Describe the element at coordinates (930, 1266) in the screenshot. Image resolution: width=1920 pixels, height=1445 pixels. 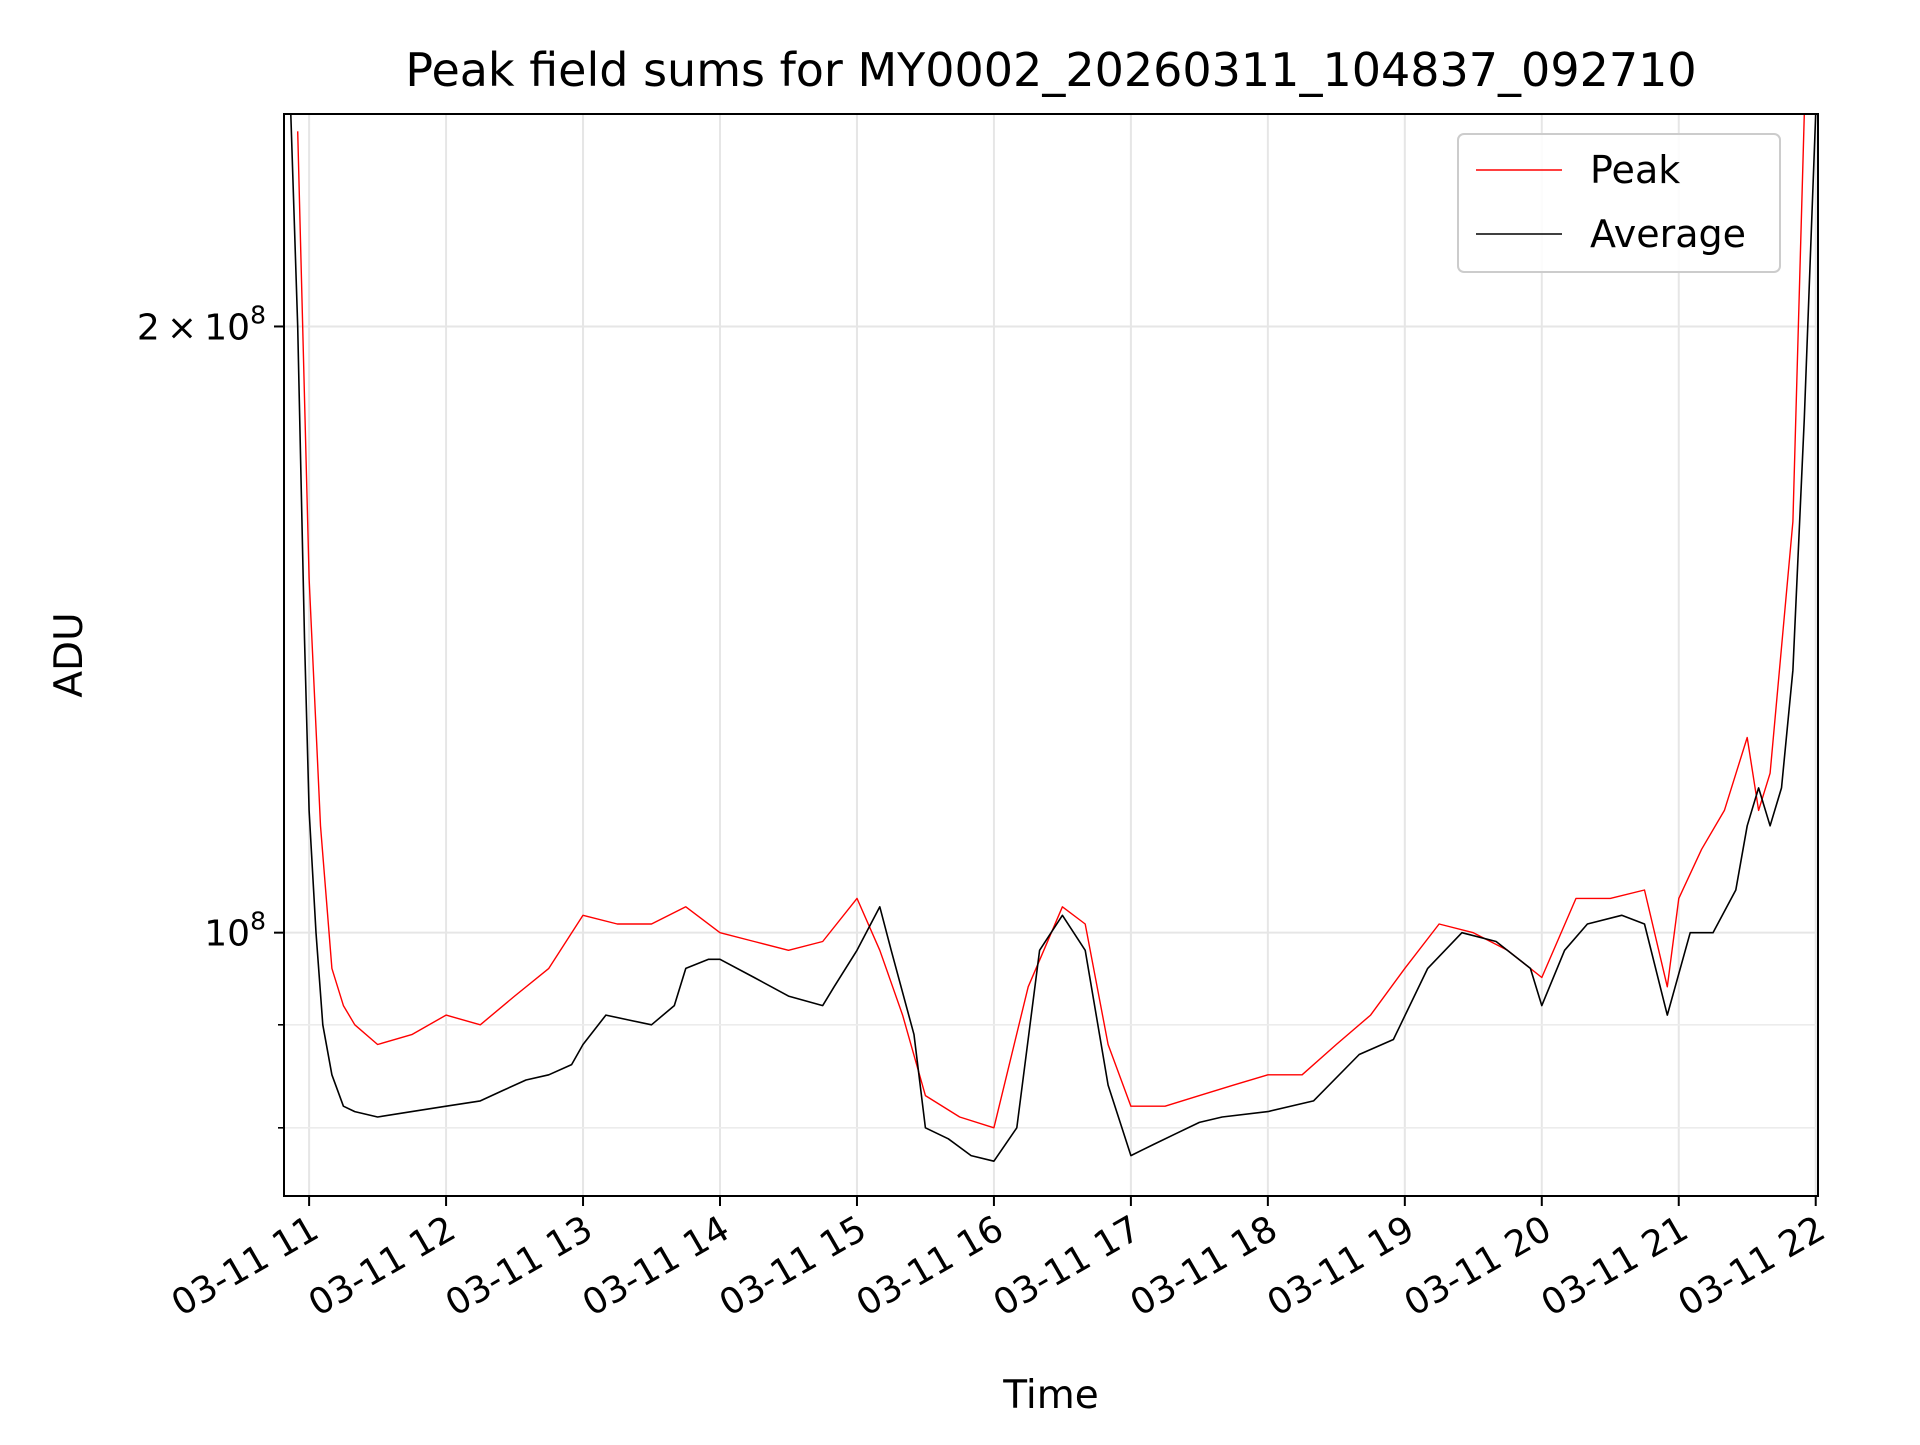
I see `x-tick-label: 03-11 16` at that location.